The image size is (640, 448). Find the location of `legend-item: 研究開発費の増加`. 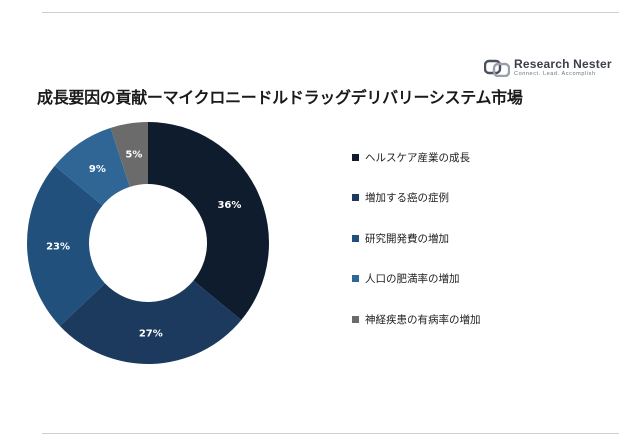

legend-item: 研究開発費の増加 is located at coordinates (416, 238).